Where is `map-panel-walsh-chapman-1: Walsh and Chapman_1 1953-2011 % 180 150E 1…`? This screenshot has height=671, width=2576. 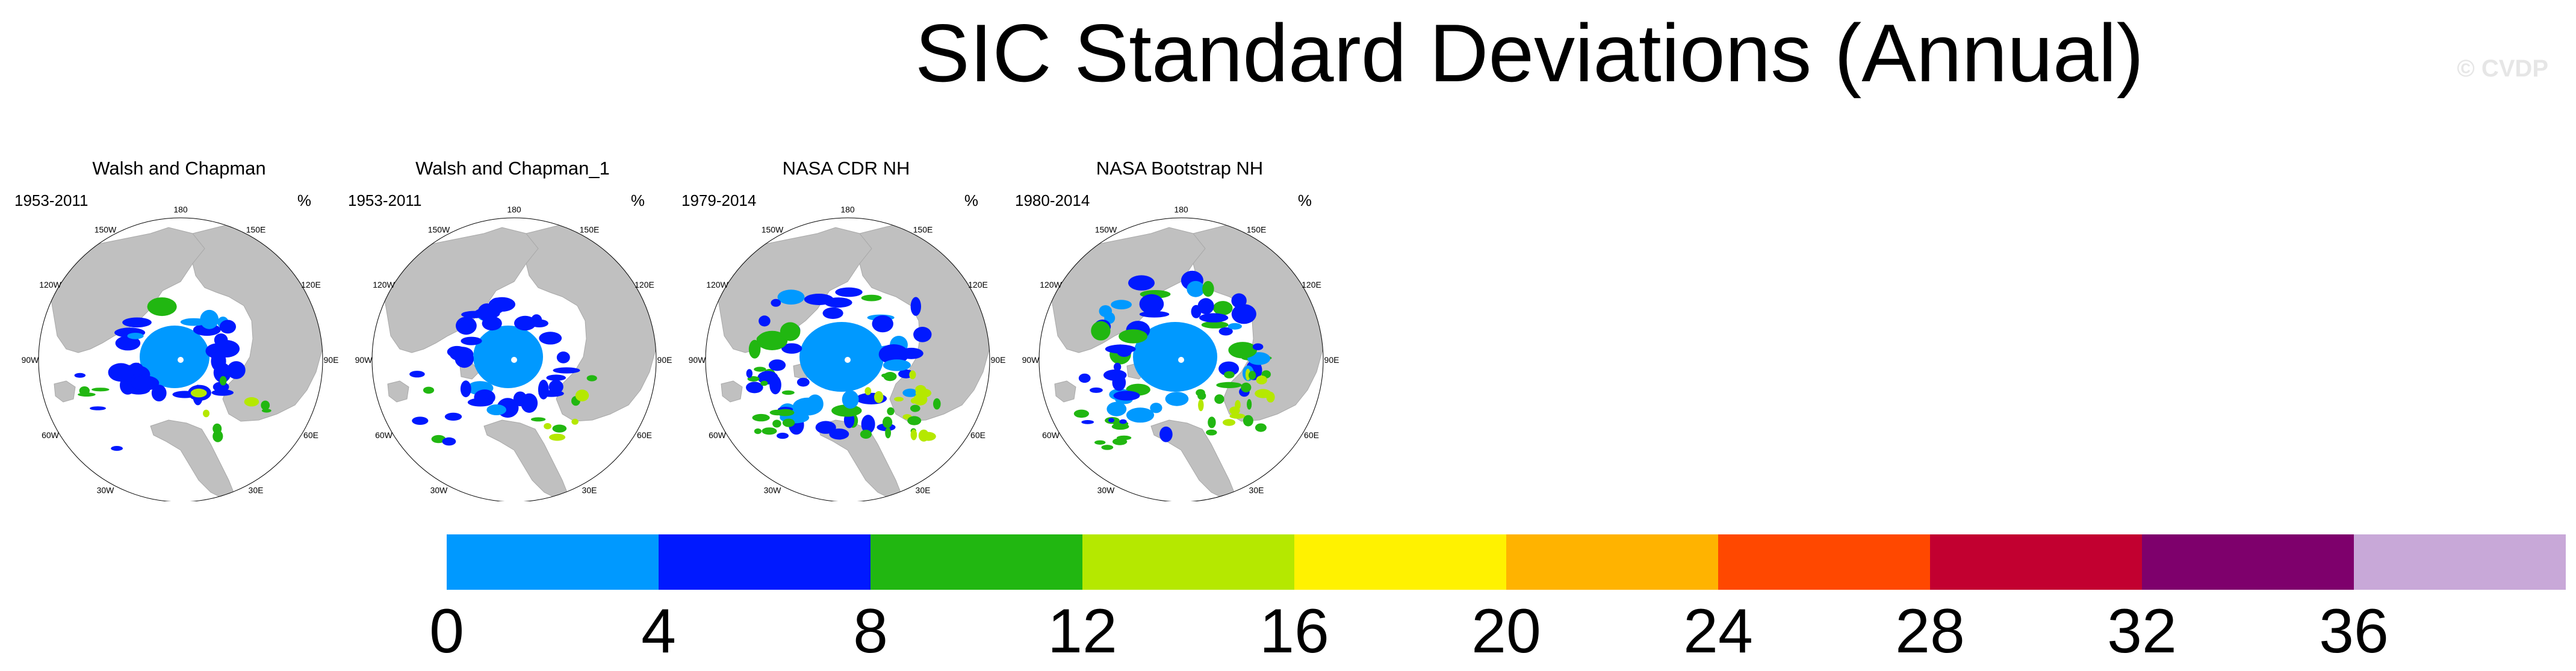
map-panel-walsh-chapman-1: Walsh and Chapman_1 1953-2011 % 180 150E 1… is located at coordinates (513, 329).